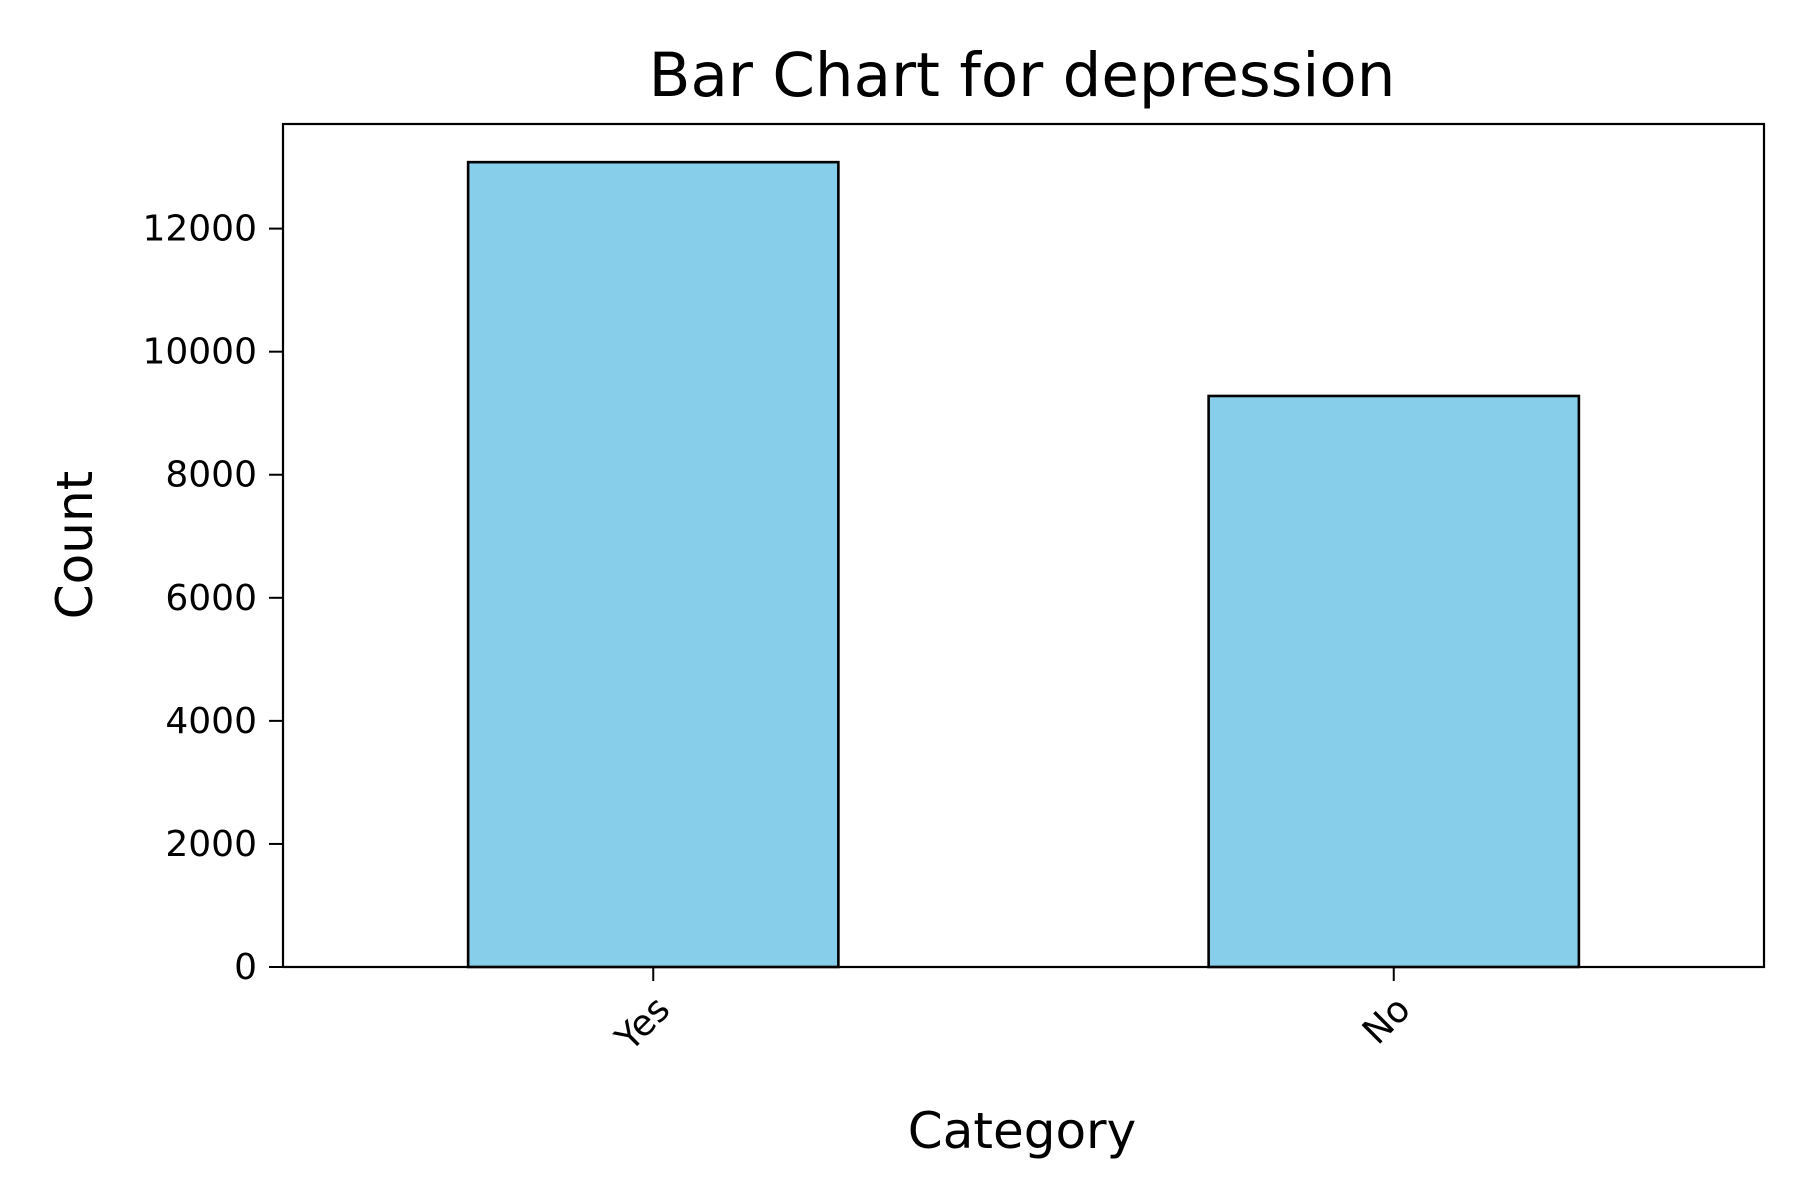  What do you see at coordinates (211, 844) in the screenshot?
I see `y-tick-label: 2000` at bounding box center [211, 844].